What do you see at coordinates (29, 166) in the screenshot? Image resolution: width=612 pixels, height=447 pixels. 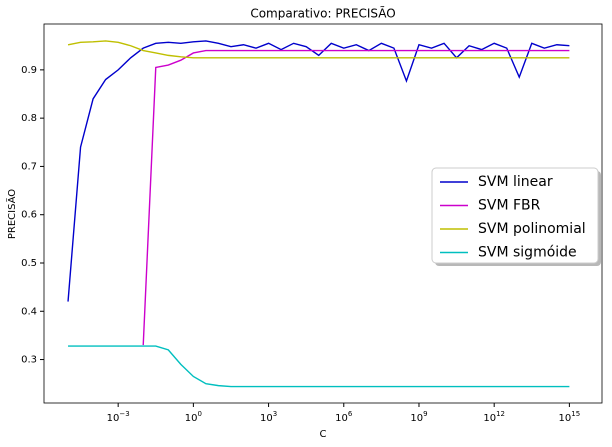 I see `y-tick-label: 0.7` at bounding box center [29, 166].